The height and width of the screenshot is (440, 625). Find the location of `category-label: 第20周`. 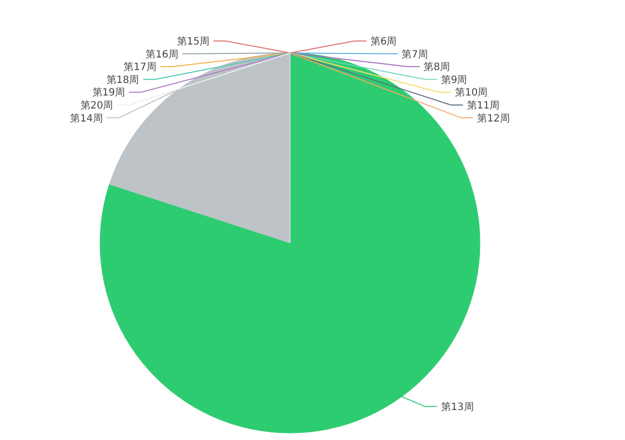

category-label: 第20周 is located at coordinates (97, 106).